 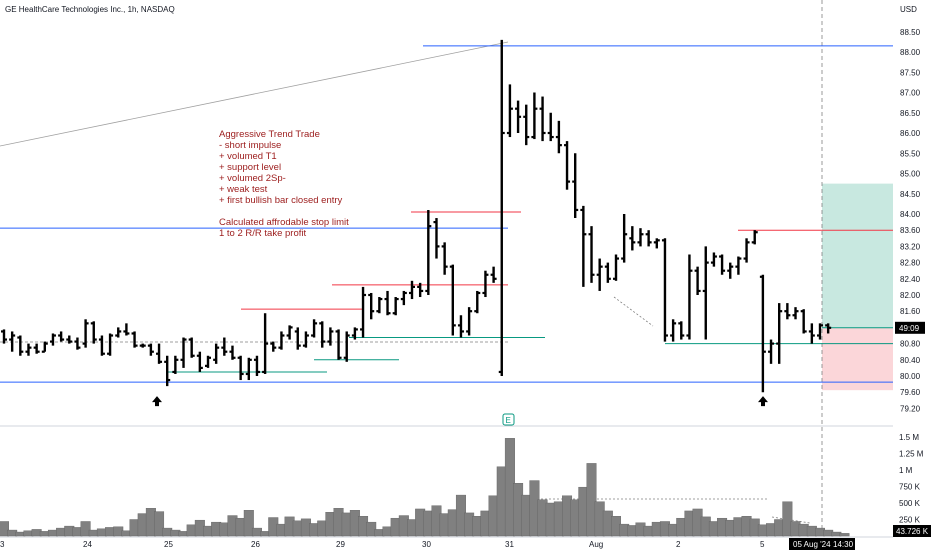 I want to click on price-tick: 87.50, so click(x=910, y=72).